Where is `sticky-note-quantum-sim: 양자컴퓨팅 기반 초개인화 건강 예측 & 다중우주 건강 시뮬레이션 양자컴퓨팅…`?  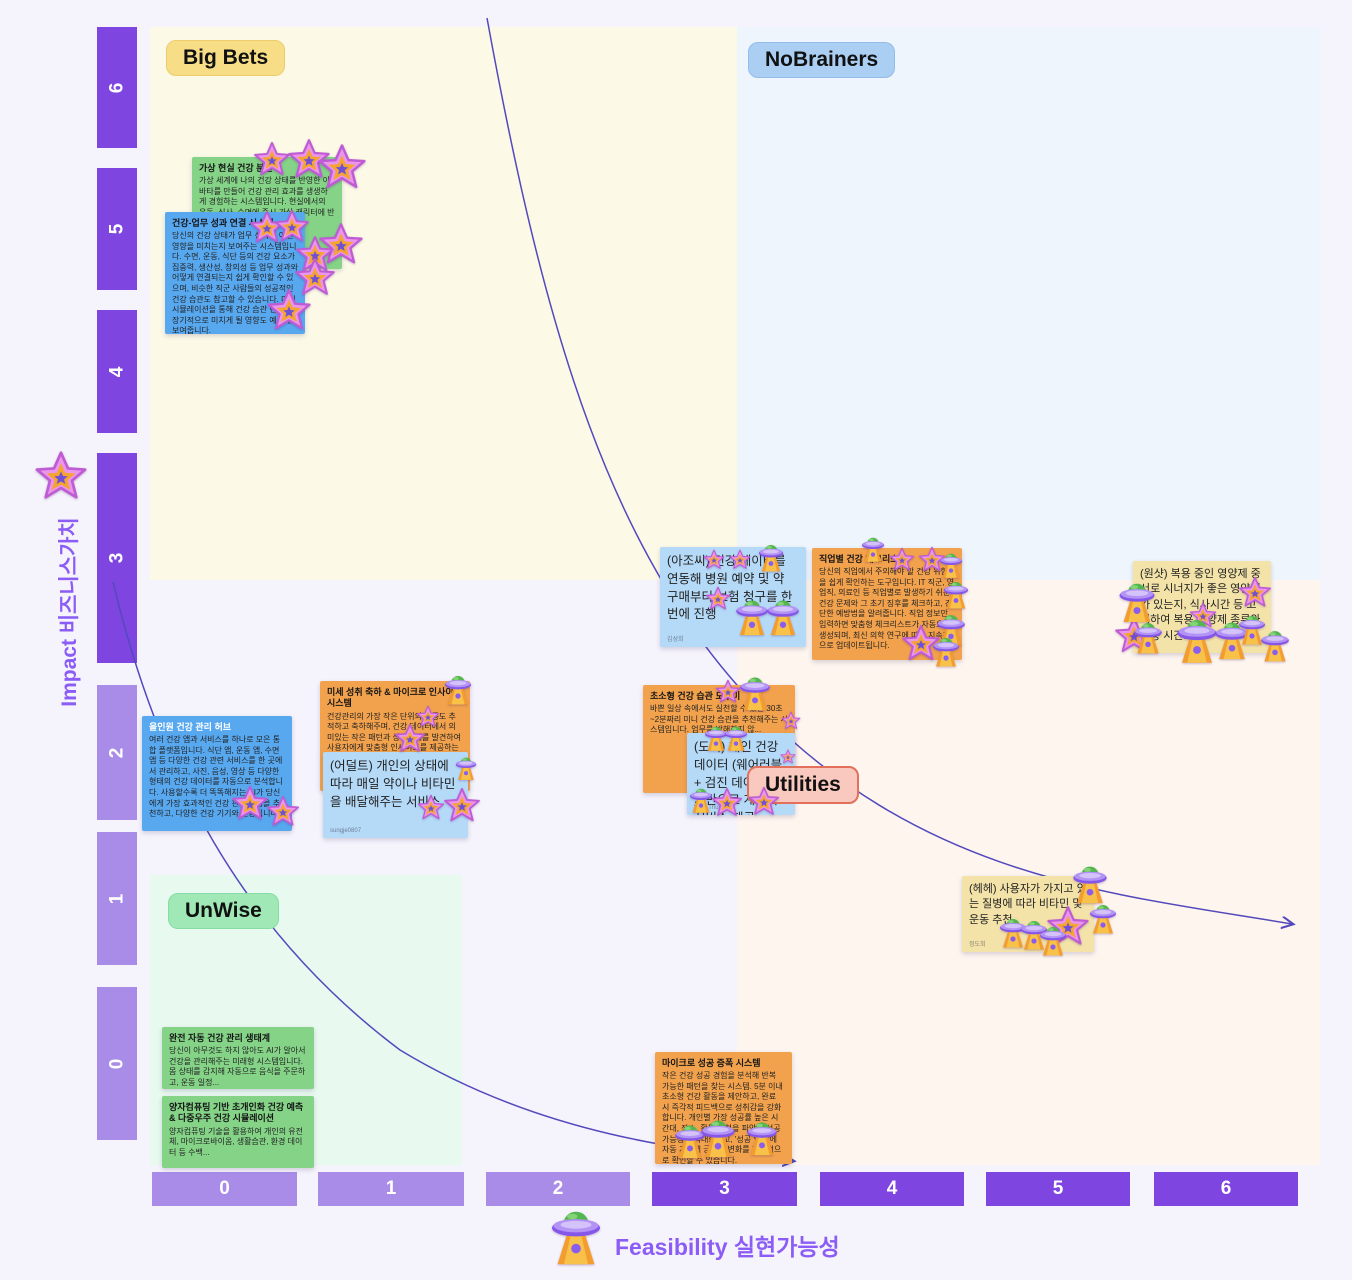
sticky-note-quantum-sim: 양자컴퓨팅 기반 초개인화 건강 예측 & 다중우주 건강 시뮬레이션 양자컴퓨팅… is located at coordinates (238, 1132).